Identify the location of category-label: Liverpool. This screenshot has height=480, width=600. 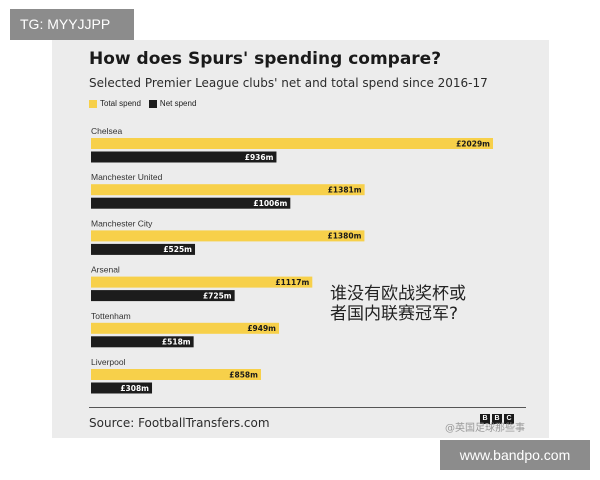
(108, 362).